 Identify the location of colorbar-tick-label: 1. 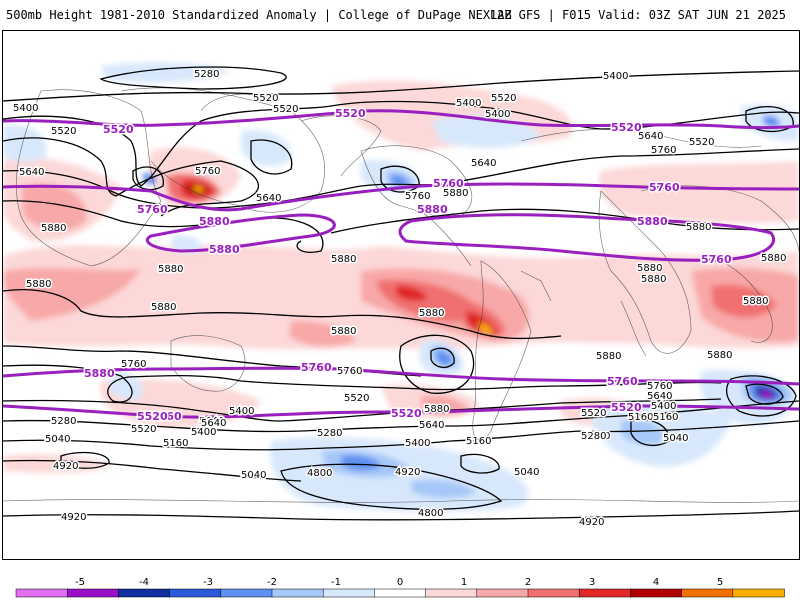
(464, 582).